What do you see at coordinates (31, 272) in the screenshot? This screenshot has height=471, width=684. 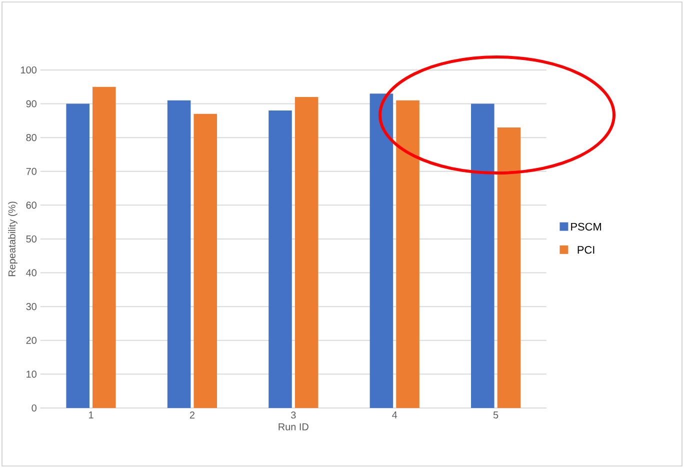 I see `y-tick-label: 40` at bounding box center [31, 272].